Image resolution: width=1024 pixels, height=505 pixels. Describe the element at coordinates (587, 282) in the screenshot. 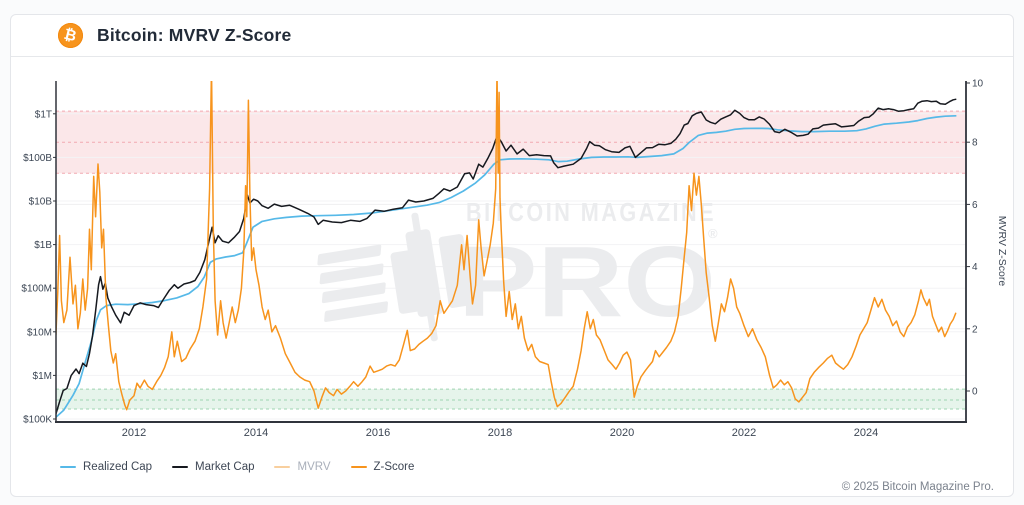

I see `watermark-line2: PRO` at that location.